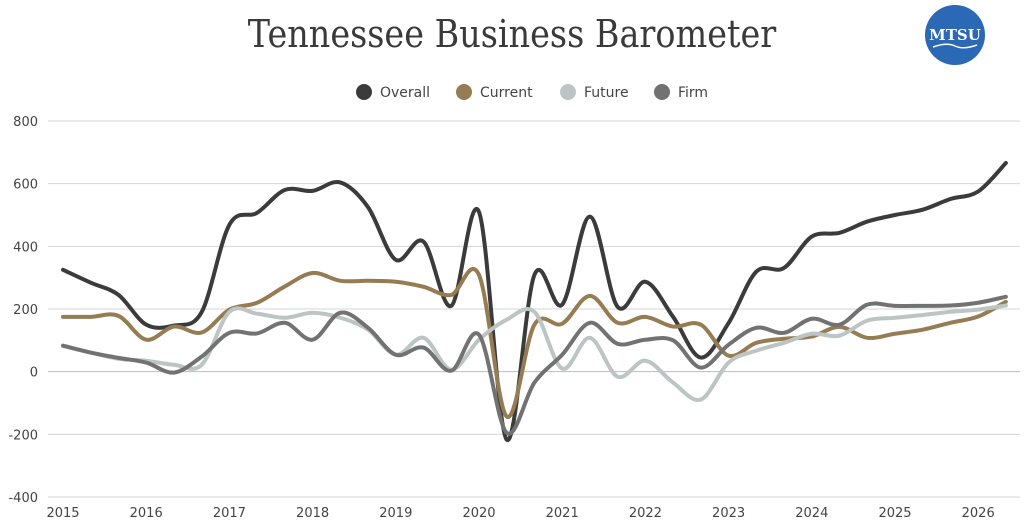 The height and width of the screenshot is (528, 1024). Describe the element at coordinates (478, 513) in the screenshot. I see `x-tick-label: 2020` at that location.